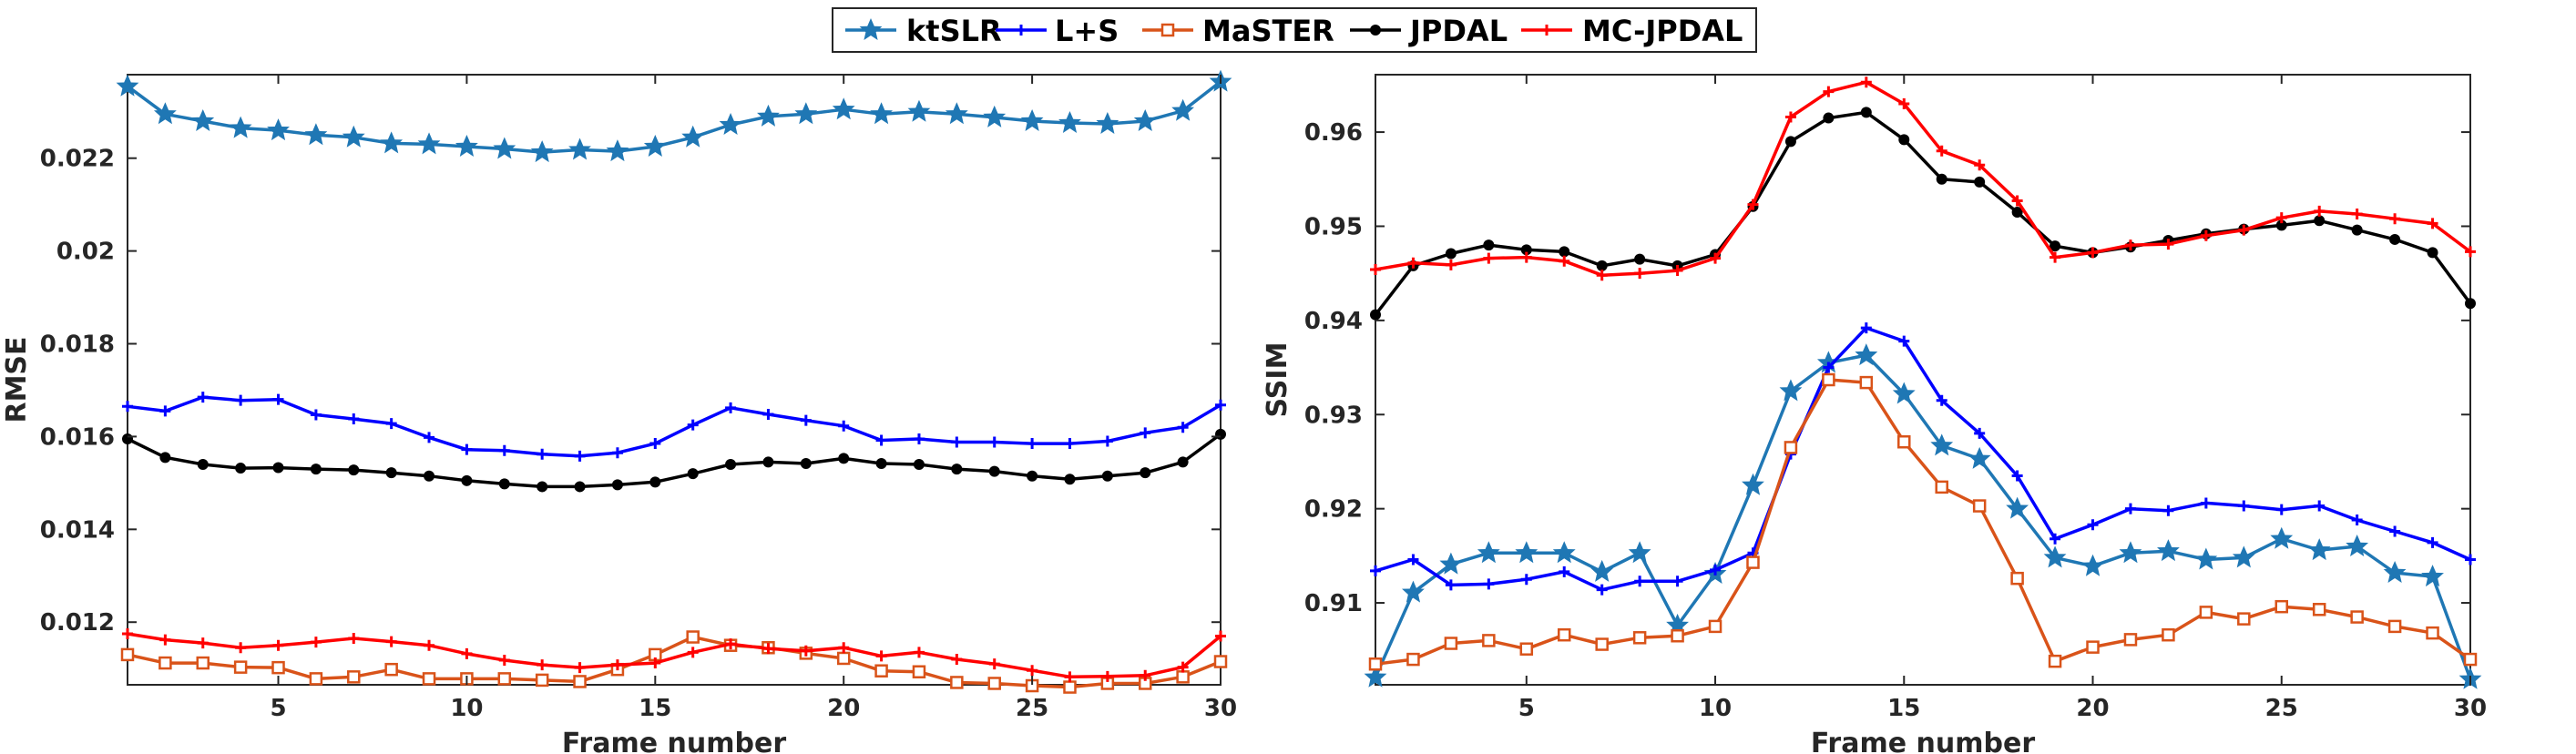 The image size is (2576, 754). I want to click on rmse-series-l-s, so click(674, 427).